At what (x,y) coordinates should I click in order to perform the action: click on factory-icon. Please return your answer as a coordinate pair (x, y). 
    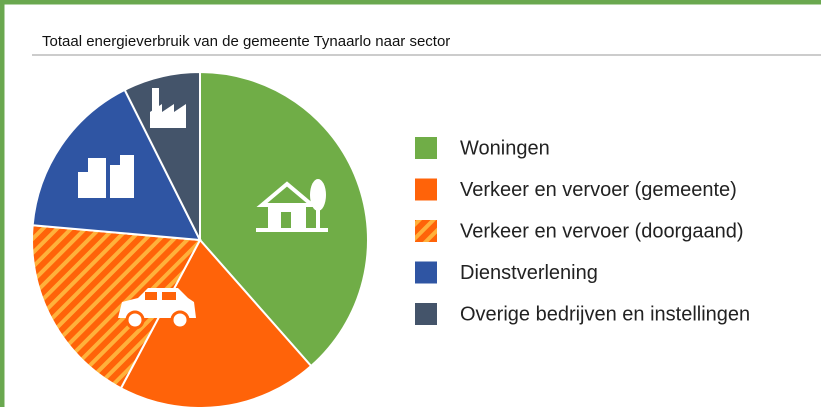
    Looking at the image, I should click on (168, 108).